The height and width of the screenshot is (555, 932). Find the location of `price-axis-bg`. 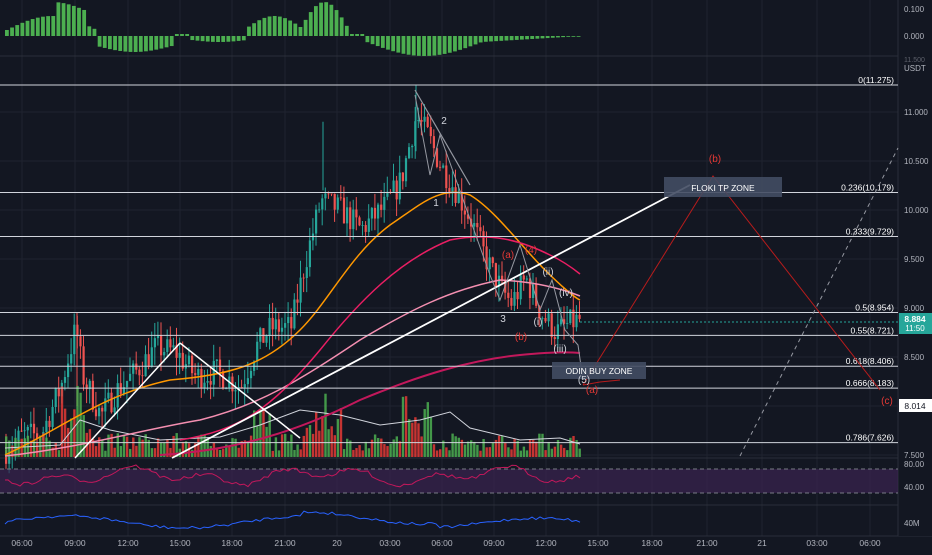

price-axis-bg is located at coordinates (915, 268).